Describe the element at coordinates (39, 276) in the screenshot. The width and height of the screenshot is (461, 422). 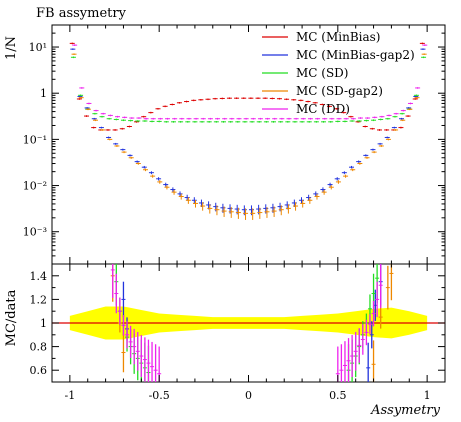
I see `ratio-y-tick-label: 1.4` at that location.